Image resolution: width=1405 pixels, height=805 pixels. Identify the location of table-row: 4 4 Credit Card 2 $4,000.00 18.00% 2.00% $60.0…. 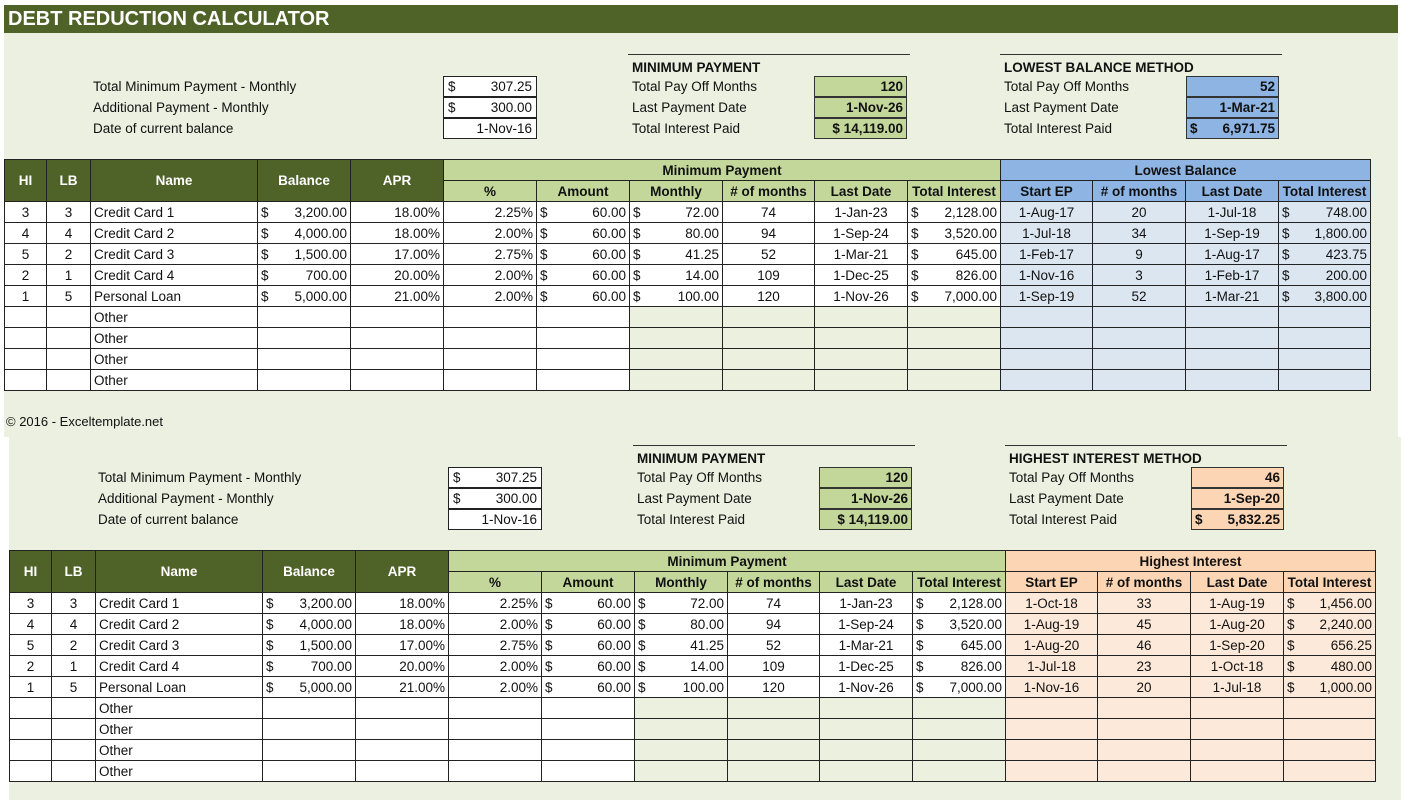
(688, 233).